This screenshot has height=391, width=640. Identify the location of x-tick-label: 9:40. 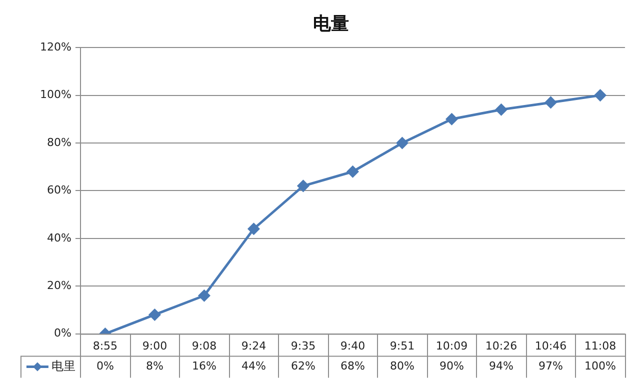
(353, 345).